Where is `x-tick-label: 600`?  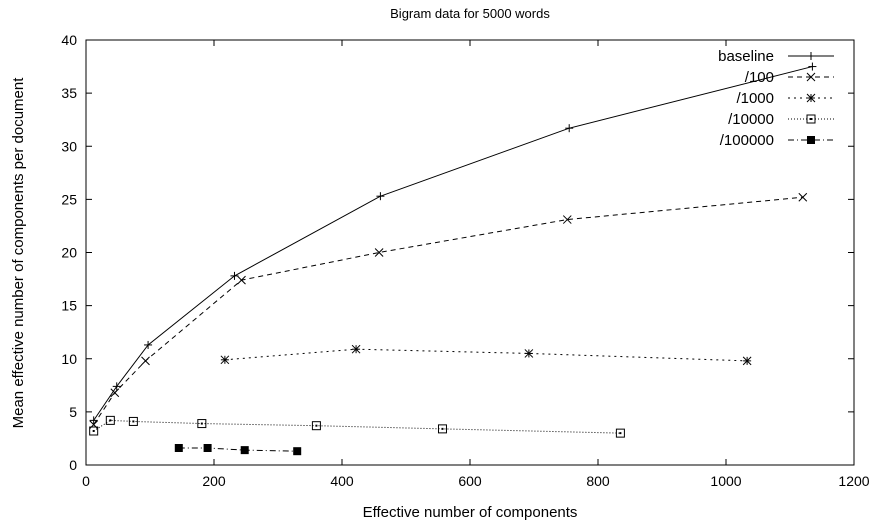
x-tick-label: 600 is located at coordinates (470, 481).